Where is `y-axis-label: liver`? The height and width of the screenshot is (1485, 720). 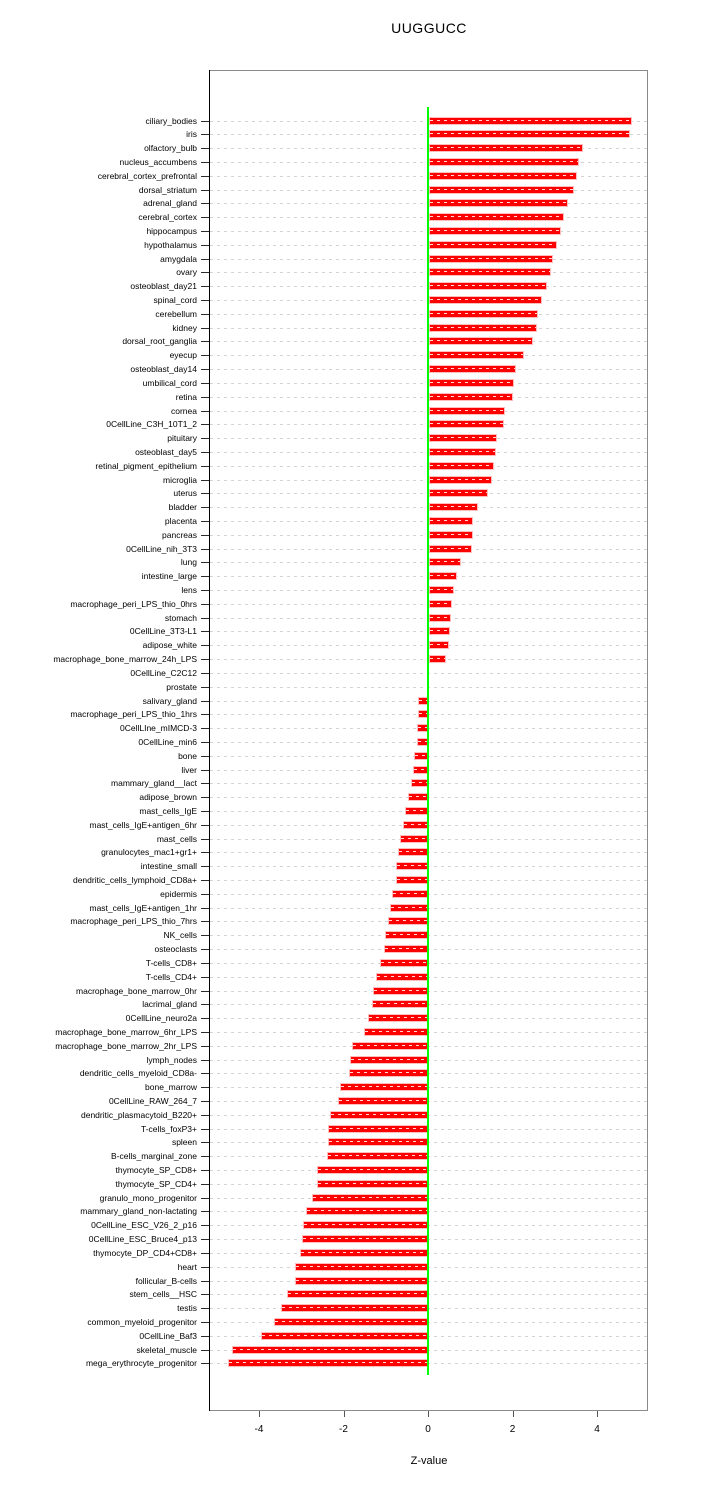 y-axis-label: liver is located at coordinates (189, 769).